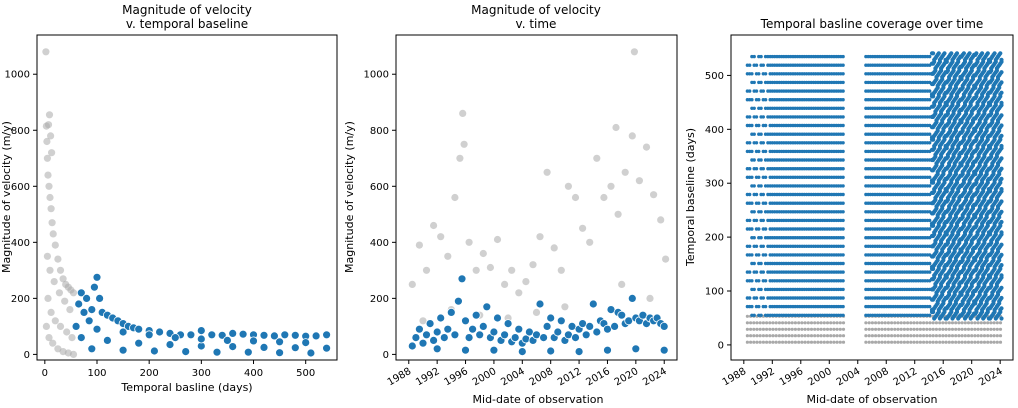 The height and width of the screenshot is (408, 1018). Describe the element at coordinates (542, 377) in the screenshot. I see `x-tick-label: 2008` at that location.